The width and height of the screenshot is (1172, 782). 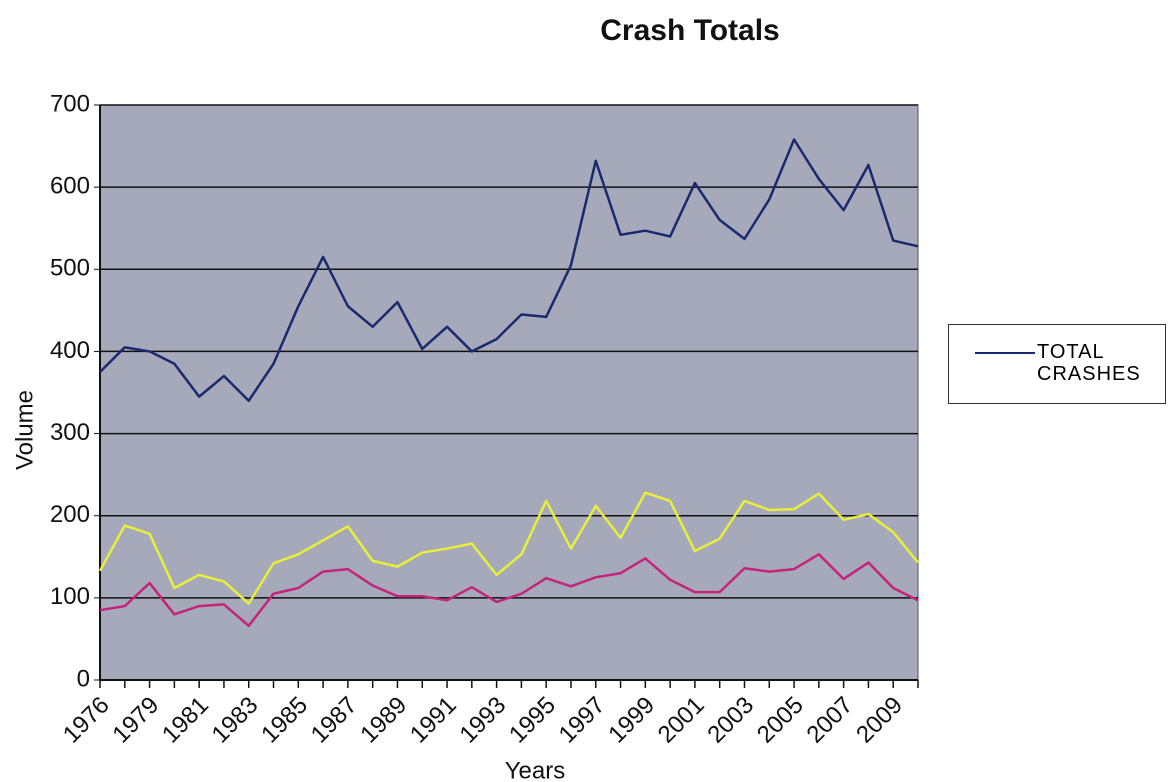 I want to click on chart-title: Crash Totals, so click(x=690, y=30).